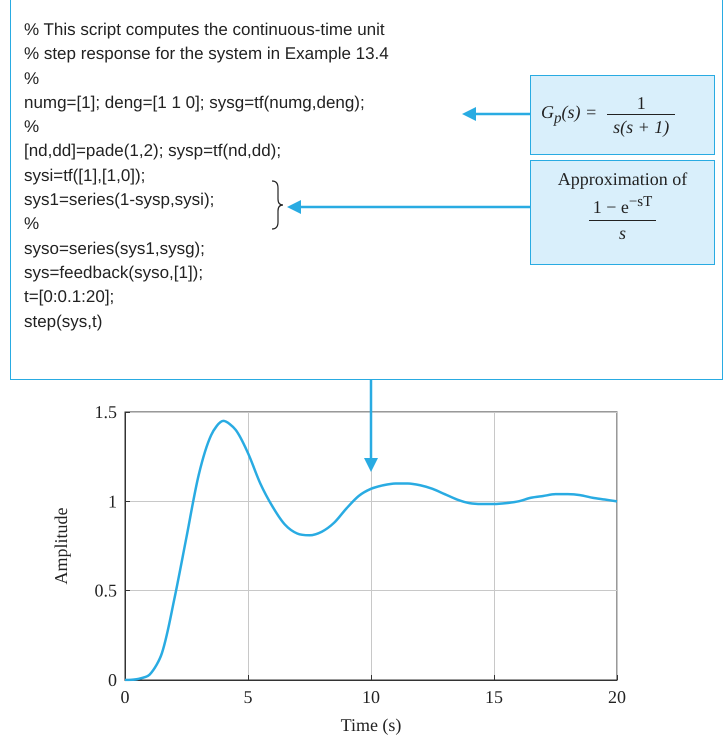  What do you see at coordinates (494, 697) in the screenshot?
I see `x-tick-label: 15` at bounding box center [494, 697].